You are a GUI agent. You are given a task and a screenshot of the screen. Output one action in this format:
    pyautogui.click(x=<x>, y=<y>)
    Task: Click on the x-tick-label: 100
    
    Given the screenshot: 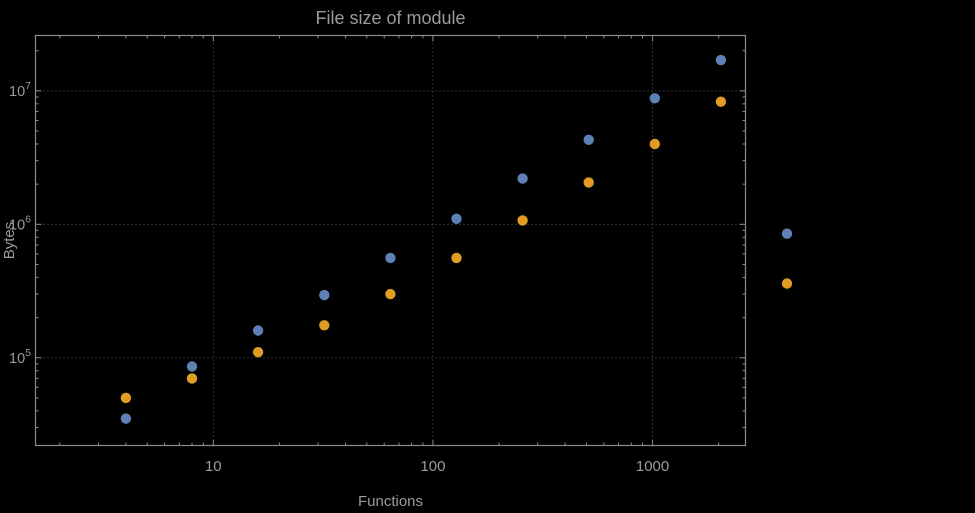 What is the action you would take?
    pyautogui.click(x=432, y=466)
    